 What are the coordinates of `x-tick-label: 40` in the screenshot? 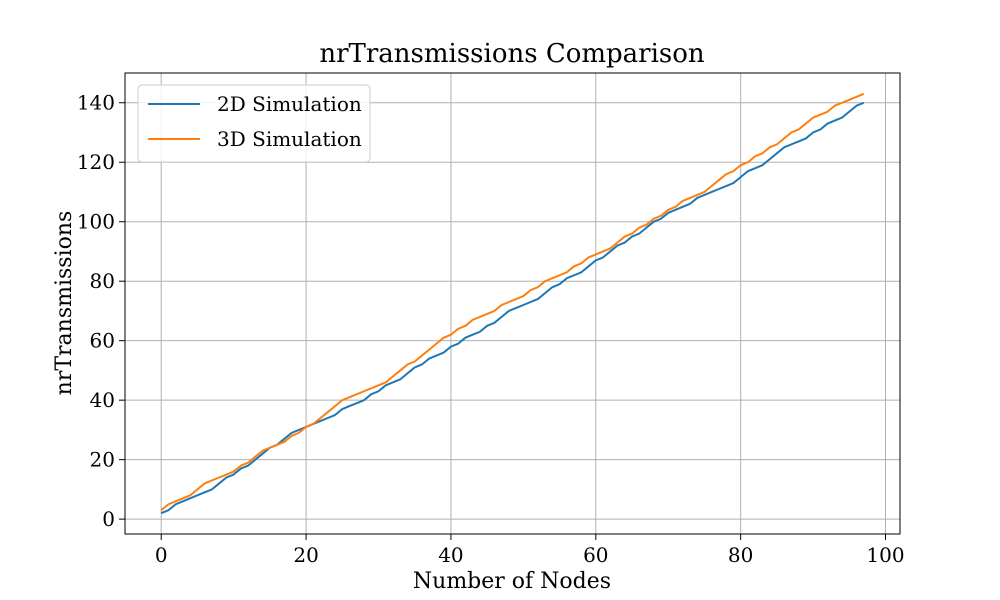 It's located at (450, 555).